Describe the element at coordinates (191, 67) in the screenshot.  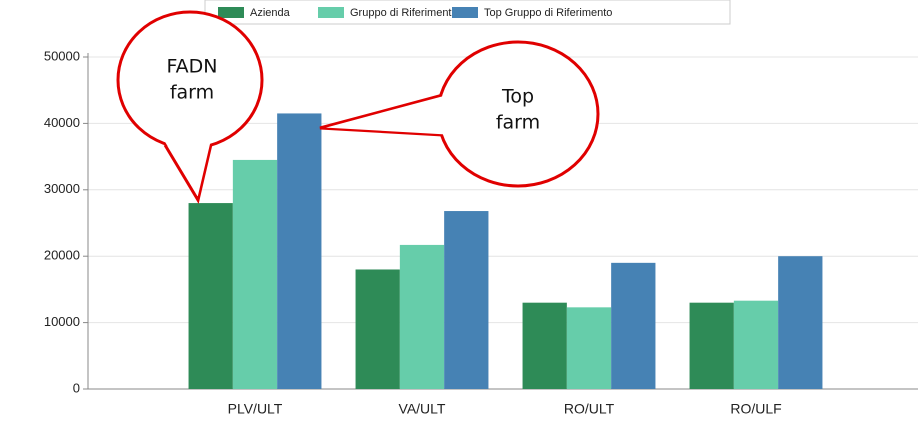
I see `callout-text: FADN` at that location.